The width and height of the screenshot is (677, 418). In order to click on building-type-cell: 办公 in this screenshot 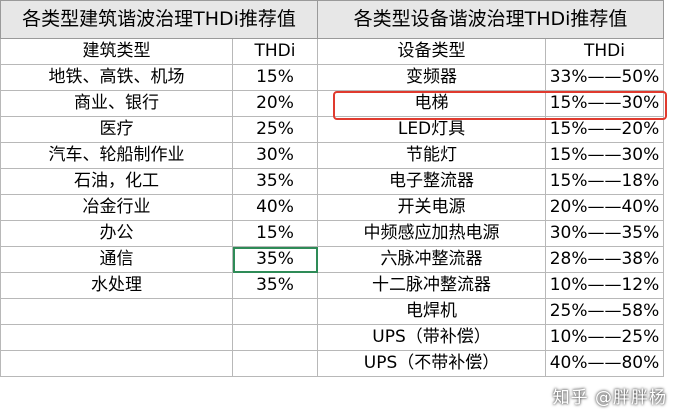, I will do `click(116, 233)`.